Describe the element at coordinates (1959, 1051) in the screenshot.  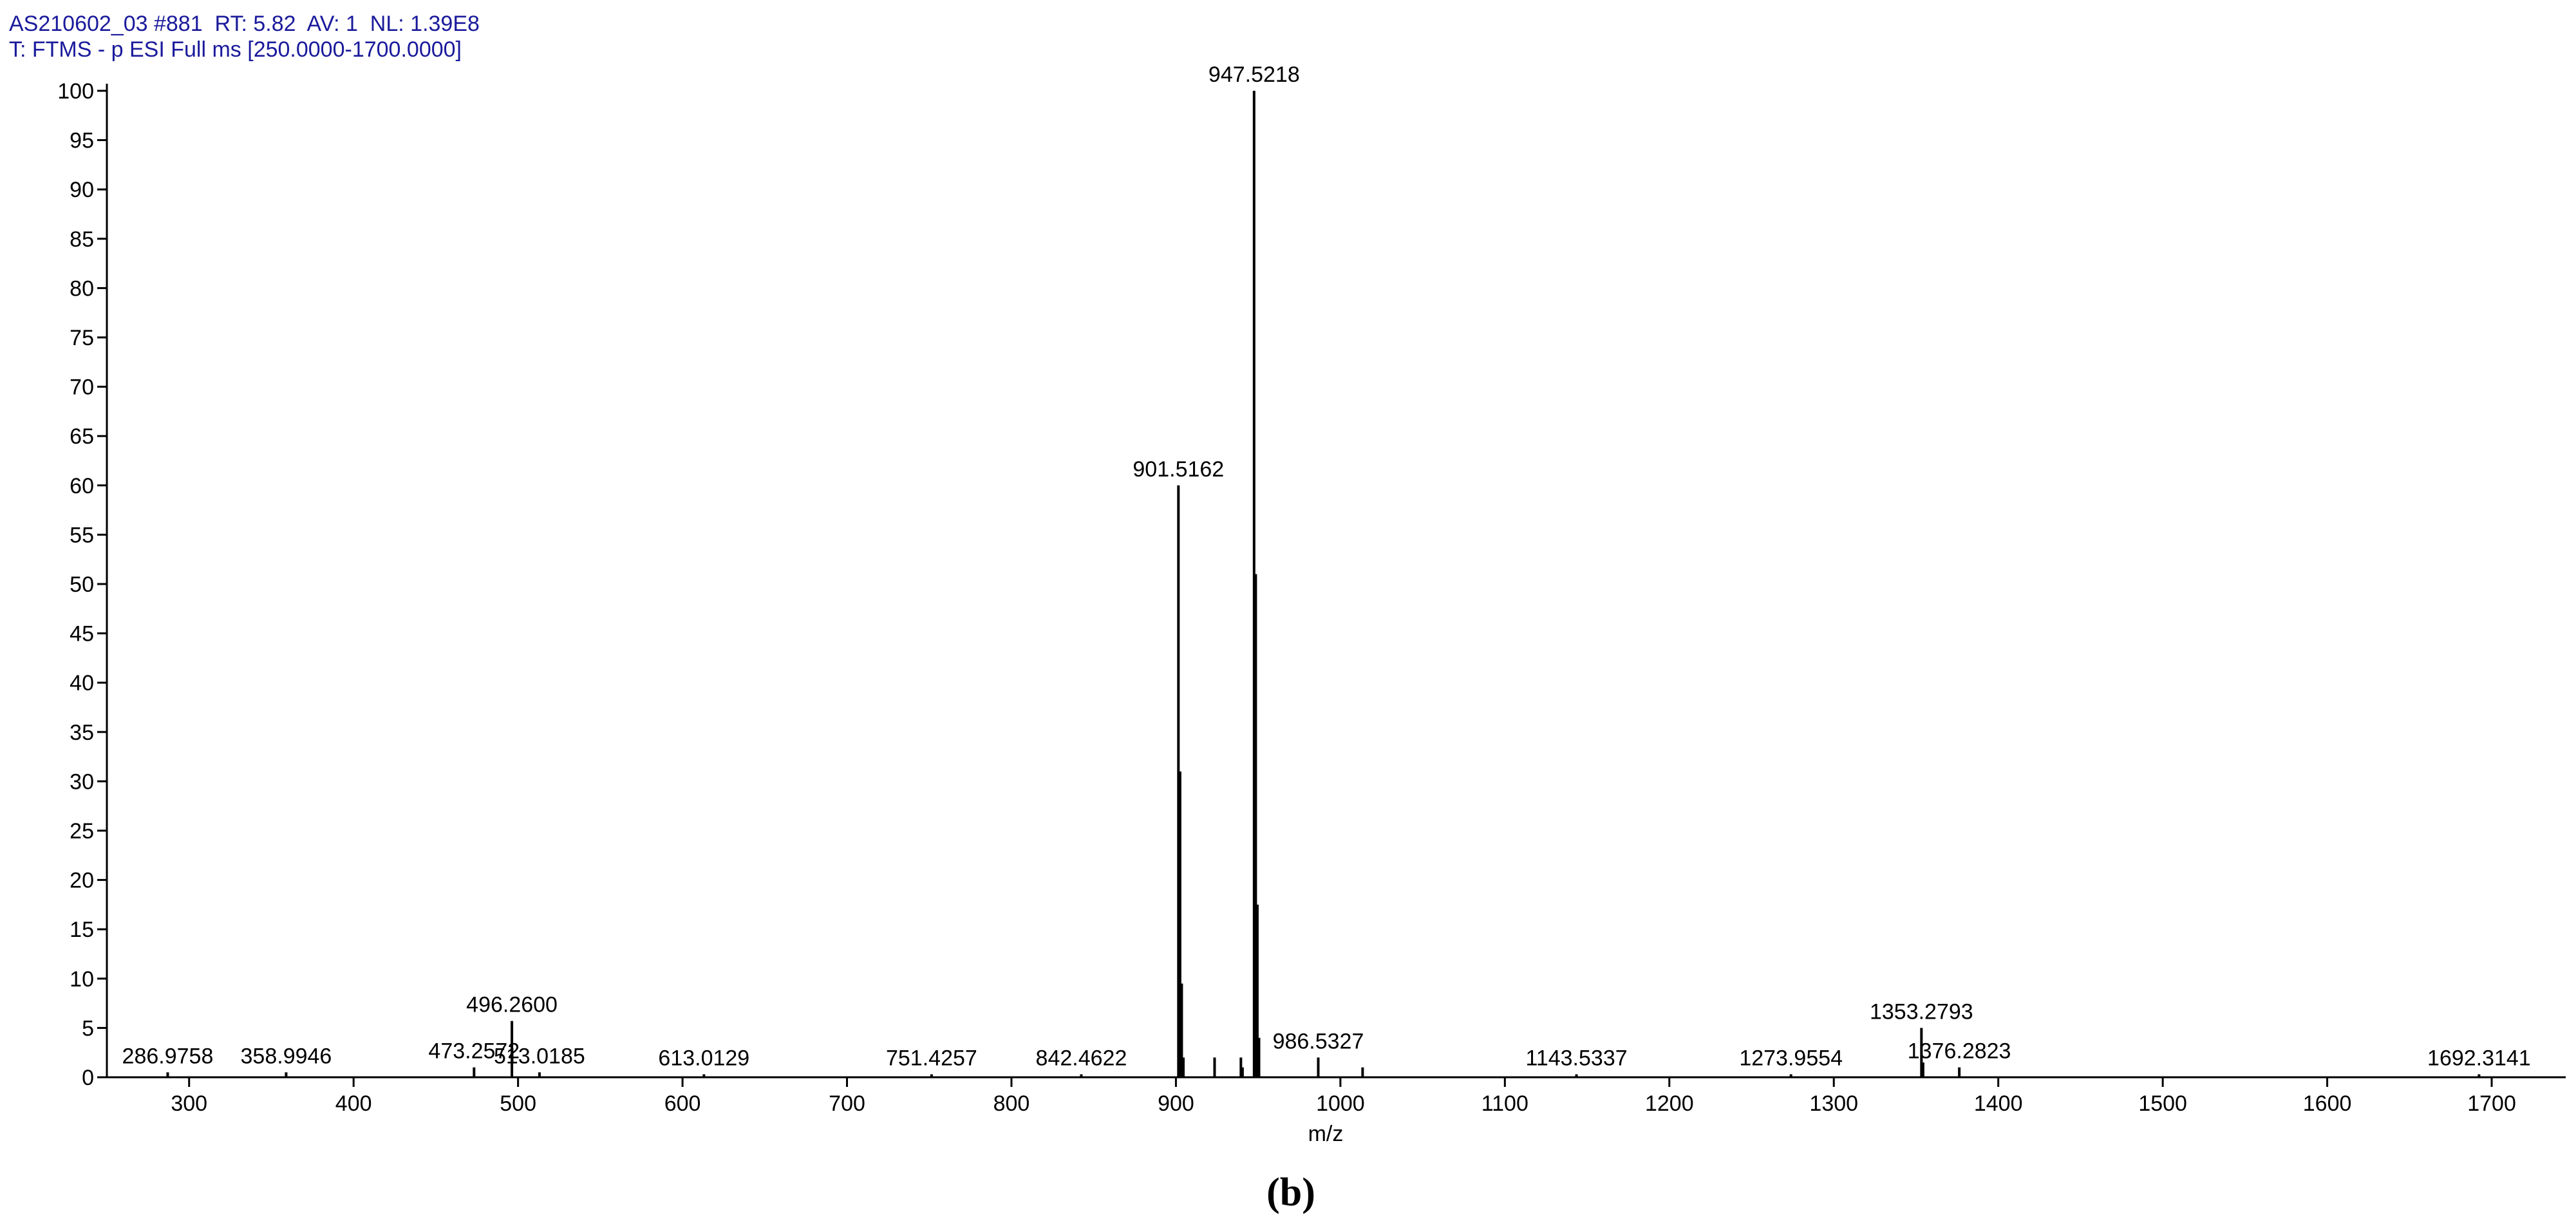
I see `peak-label: 1376.2823` at that location.